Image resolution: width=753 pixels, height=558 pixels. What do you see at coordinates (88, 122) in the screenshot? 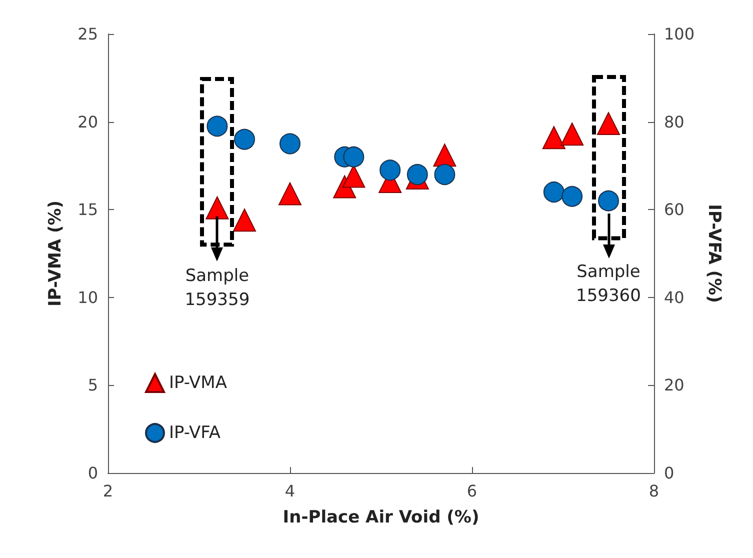
I see `y-tick-label: 20` at bounding box center [88, 122].